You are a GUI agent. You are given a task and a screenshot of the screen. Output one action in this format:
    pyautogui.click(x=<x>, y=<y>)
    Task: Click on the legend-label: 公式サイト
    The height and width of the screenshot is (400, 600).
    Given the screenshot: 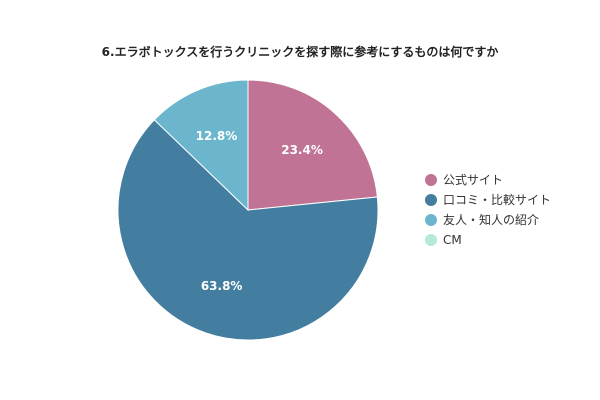 What is the action you would take?
    pyautogui.click(x=473, y=180)
    